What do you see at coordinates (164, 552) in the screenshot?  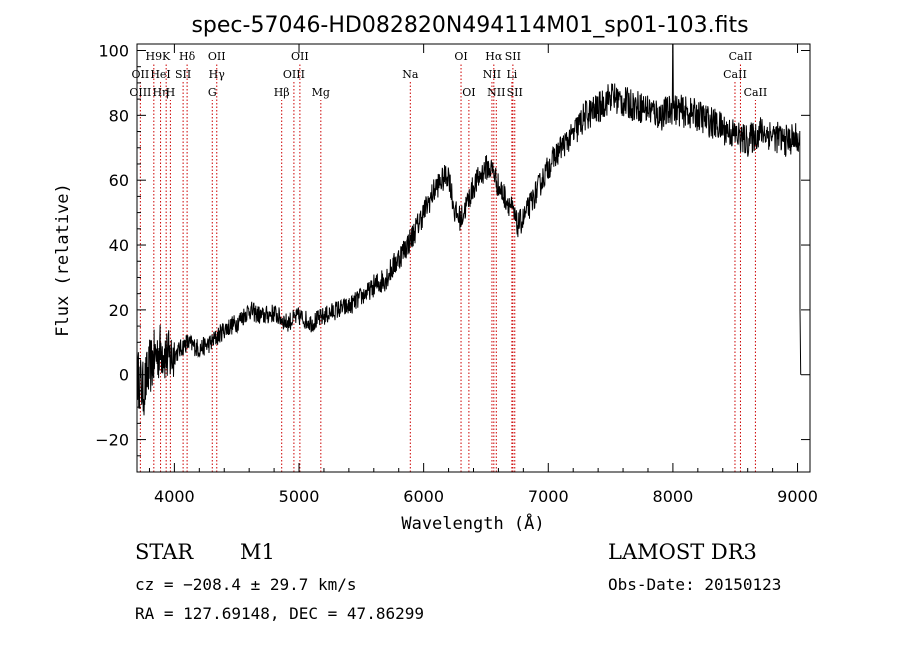 I see `object-type: STAR` at bounding box center [164, 552].